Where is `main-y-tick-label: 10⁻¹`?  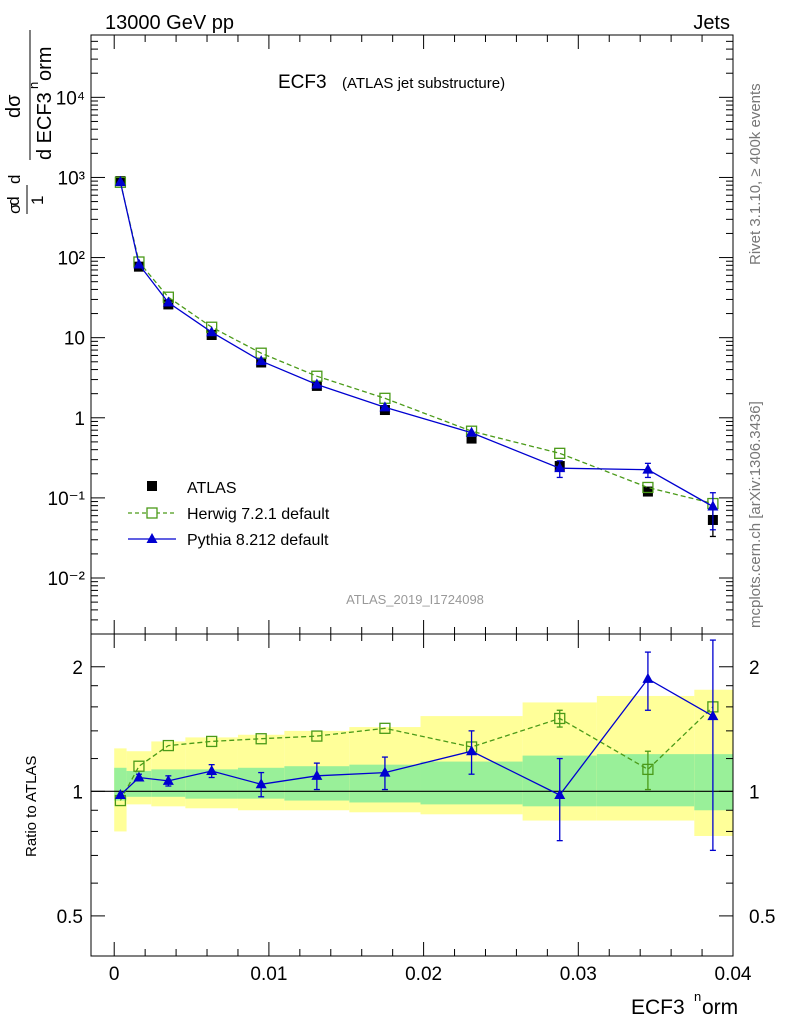
main-y-tick-label: 10⁻¹ is located at coordinates (67, 499).